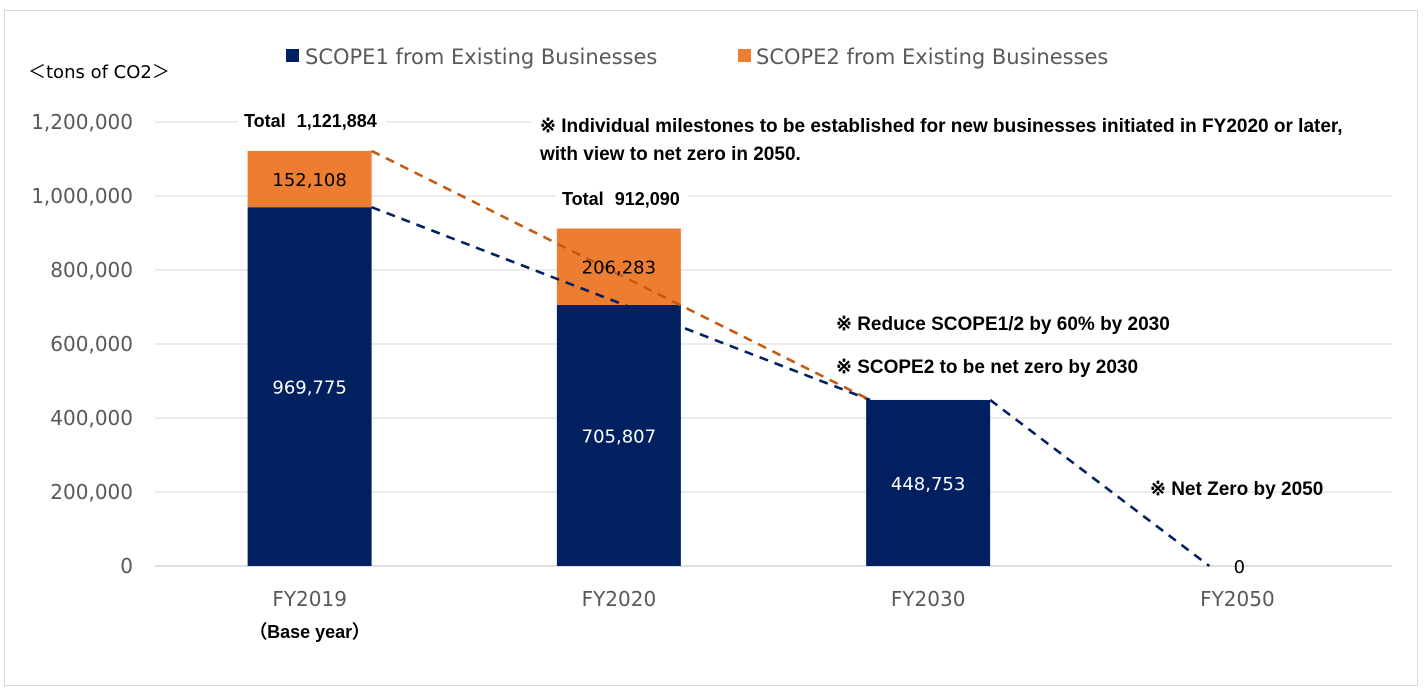 The height and width of the screenshot is (698, 1424). Describe the element at coordinates (619, 599) in the screenshot. I see `x-category-label: FY2020` at that location.